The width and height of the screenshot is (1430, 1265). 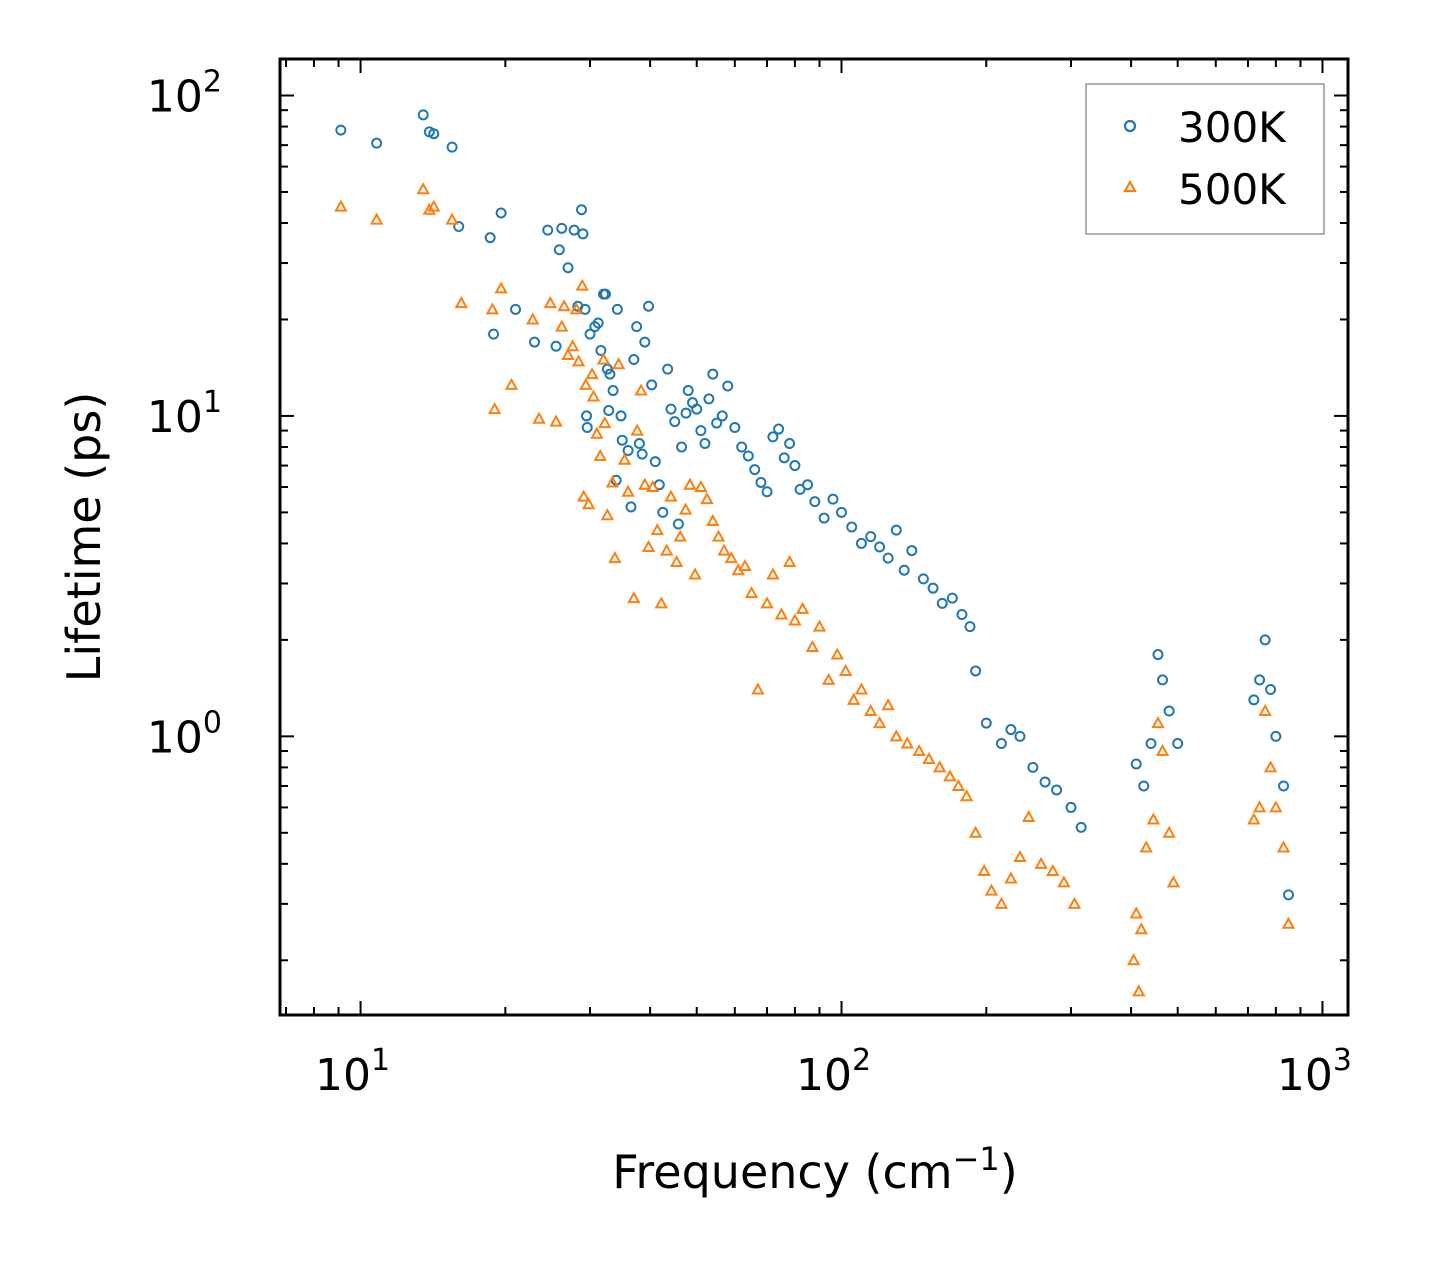 I want to click on legend-label-300k: 300K, so click(x=1232, y=127).